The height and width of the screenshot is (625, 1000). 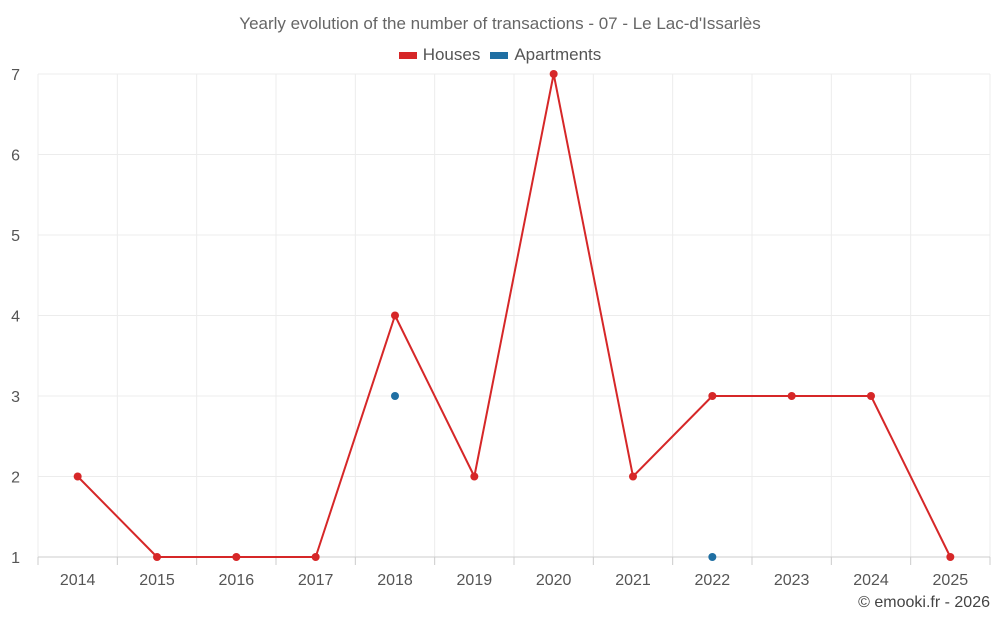 I want to click on legend-item-houses: Houses, so click(x=439, y=55).